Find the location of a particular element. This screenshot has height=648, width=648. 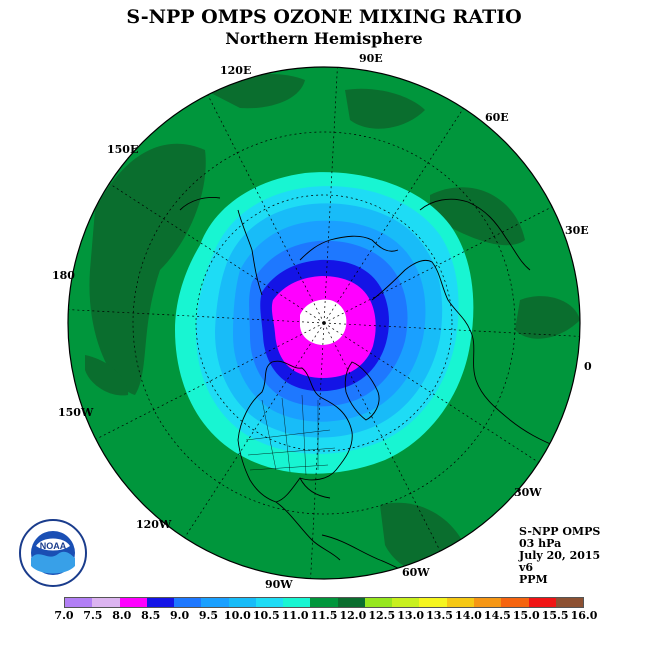

lon-label-150e: 150E is located at coordinates (123, 149).